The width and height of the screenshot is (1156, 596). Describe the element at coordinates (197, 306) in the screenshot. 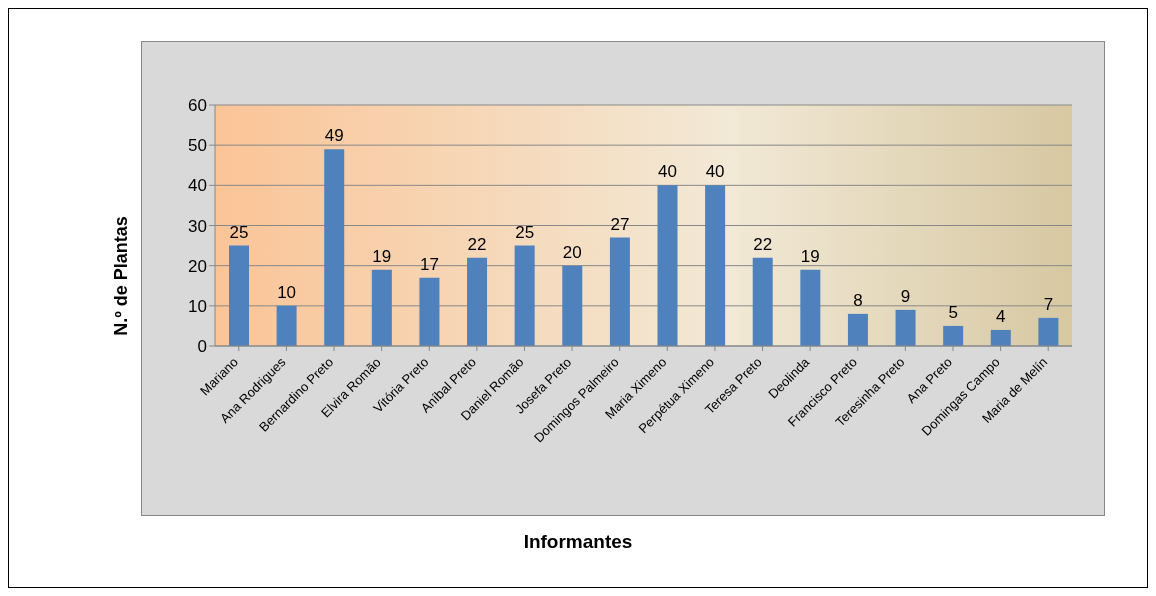

I see `y-tick-label: 10` at that location.